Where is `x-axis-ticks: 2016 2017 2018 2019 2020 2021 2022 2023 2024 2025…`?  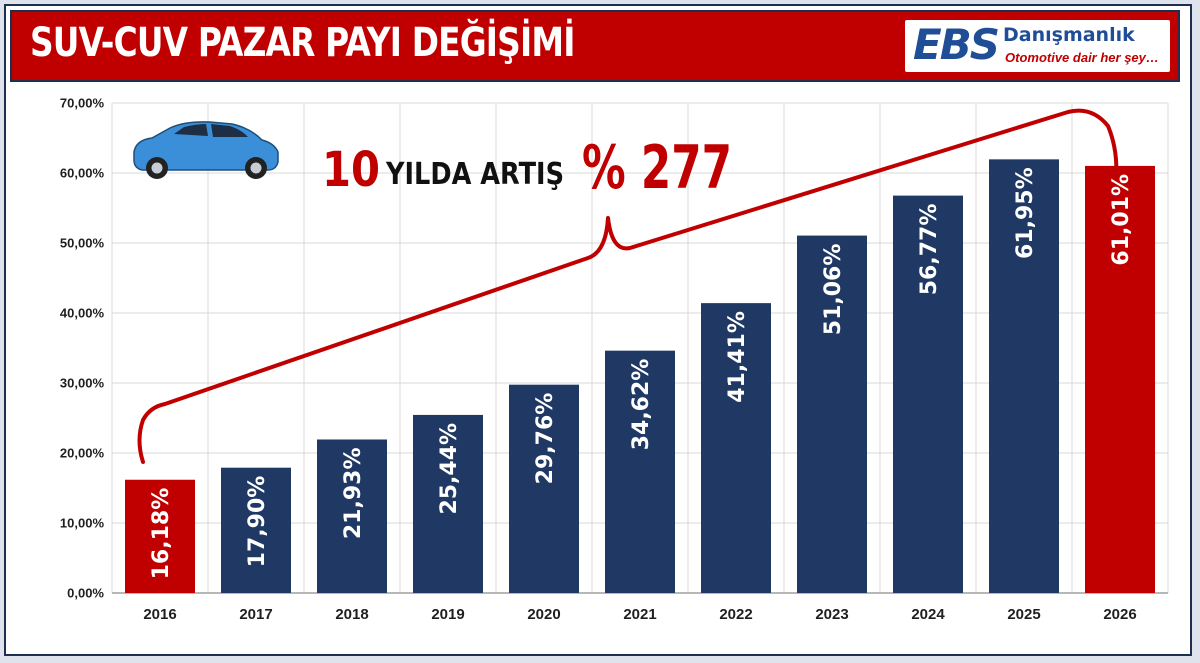 x-axis-ticks: 2016 2017 2018 2019 2020 2021 2022 2023 2024 2025… is located at coordinates (639, 614).